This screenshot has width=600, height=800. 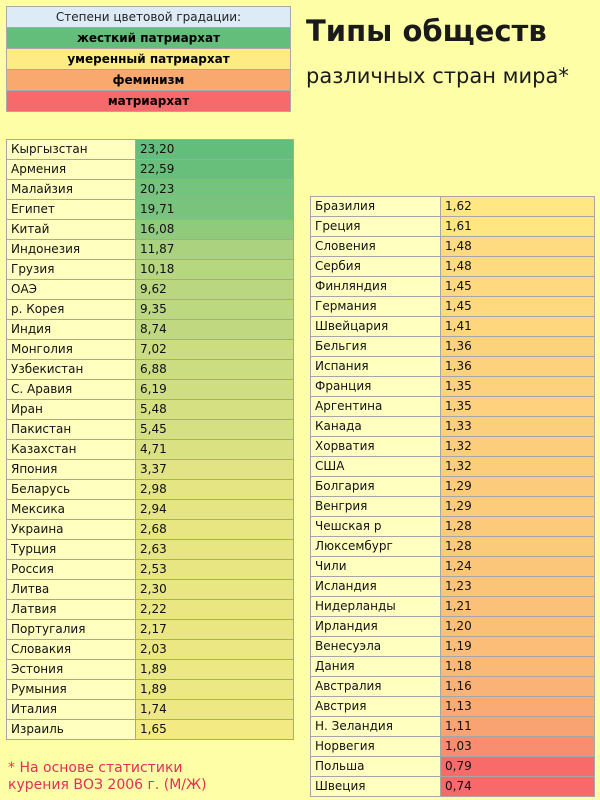 I want to click on table-row: Румыния 1,89, so click(x=150, y=689).